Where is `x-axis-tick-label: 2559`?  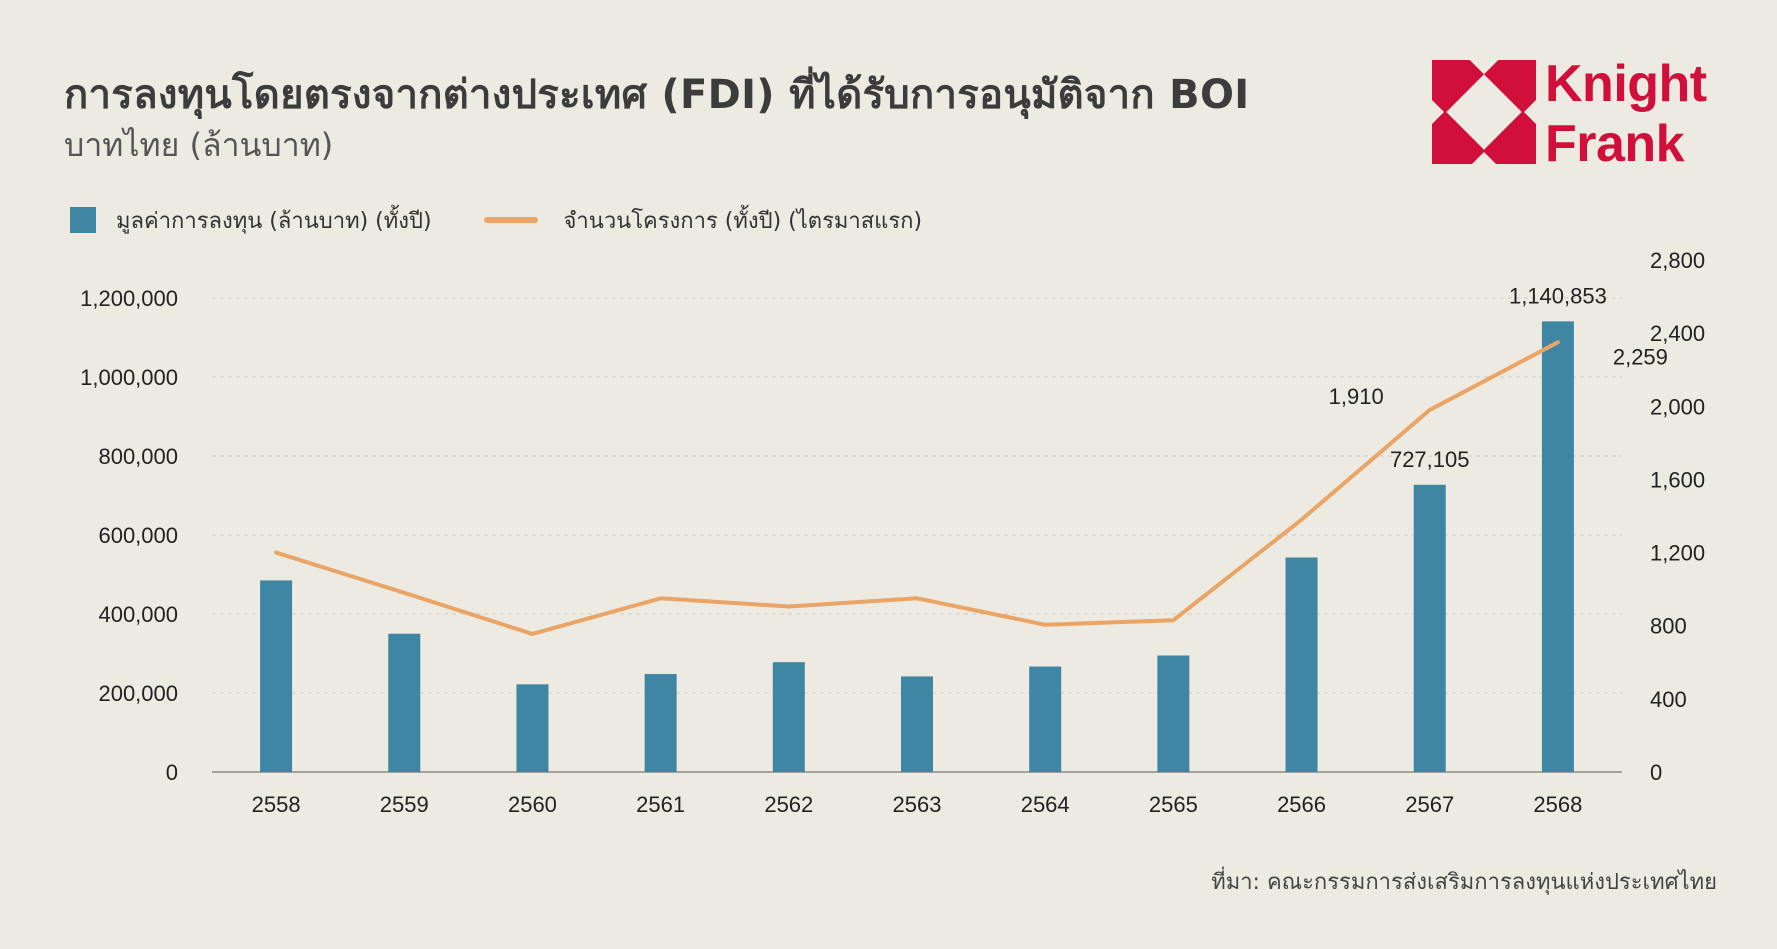
x-axis-tick-label: 2559 is located at coordinates (404, 804).